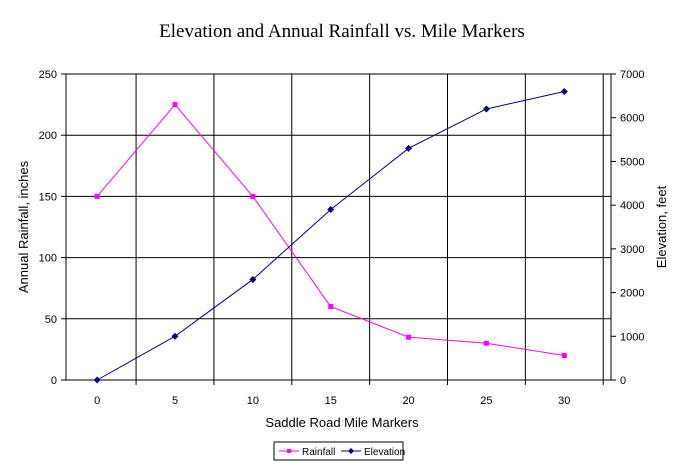  Describe the element at coordinates (318, 452) in the screenshot. I see `legend-label-rainfall: Rainfall` at that location.